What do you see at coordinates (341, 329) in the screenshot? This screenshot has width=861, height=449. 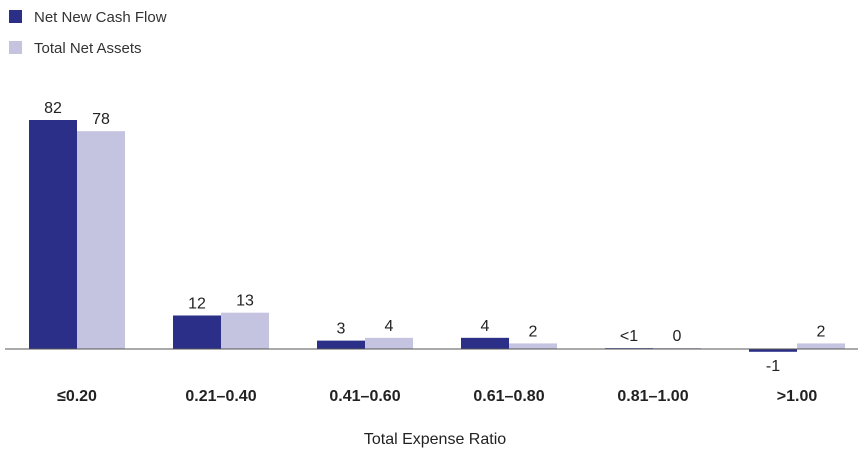 I see `value-label-net-new-cash-flow-cat-3: 3` at bounding box center [341, 329].